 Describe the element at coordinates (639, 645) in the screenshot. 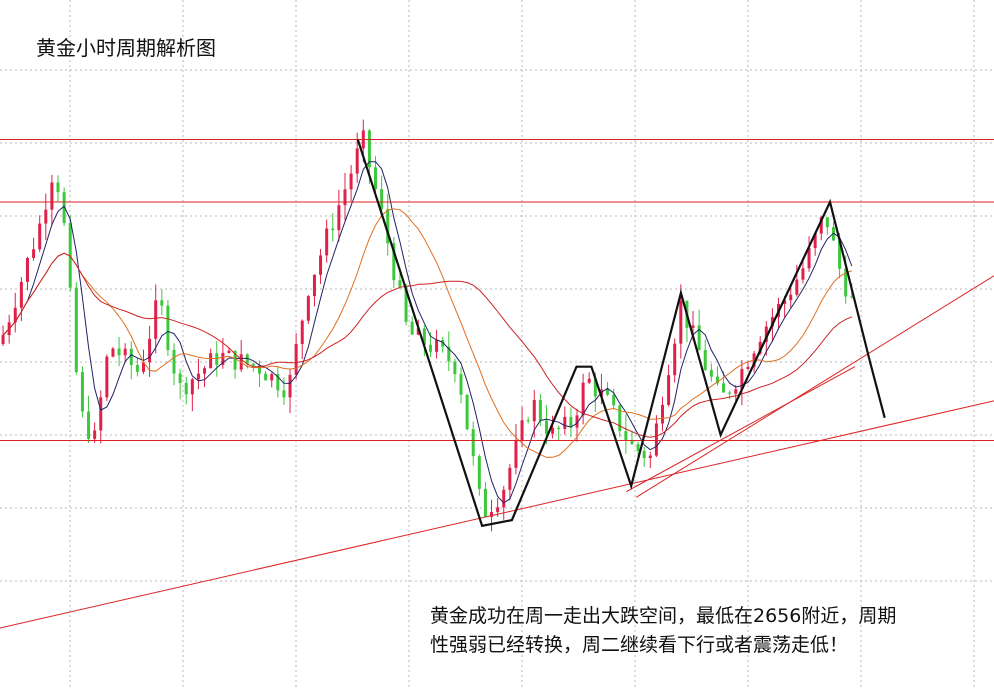

I see `annotation-line-2: 性强弱已经转换，周二继续看下行或者震荡走低！` at that location.